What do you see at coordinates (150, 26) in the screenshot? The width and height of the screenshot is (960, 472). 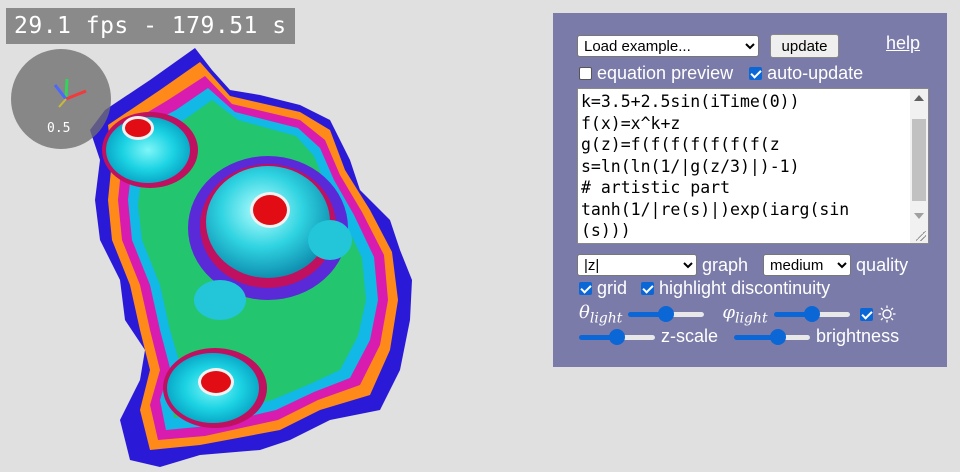 I see `fps-counter: 29.1 fps - 179.51 s` at bounding box center [150, 26].